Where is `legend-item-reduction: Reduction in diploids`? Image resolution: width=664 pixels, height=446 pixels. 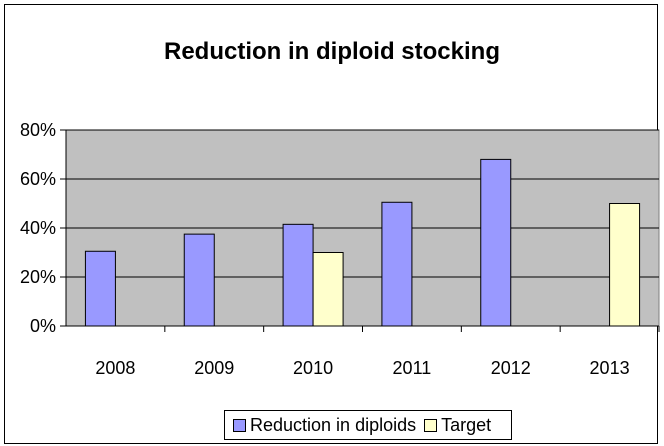
legend-item-reduction: Reduction in diploids is located at coordinates (324, 425).